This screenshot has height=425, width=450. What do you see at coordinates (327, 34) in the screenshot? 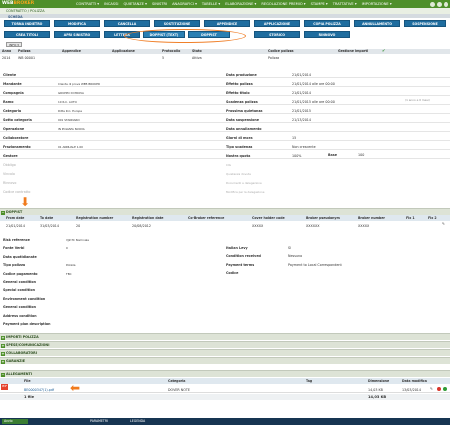
I see `renew-button: RINNOVO` at bounding box center [327, 34].